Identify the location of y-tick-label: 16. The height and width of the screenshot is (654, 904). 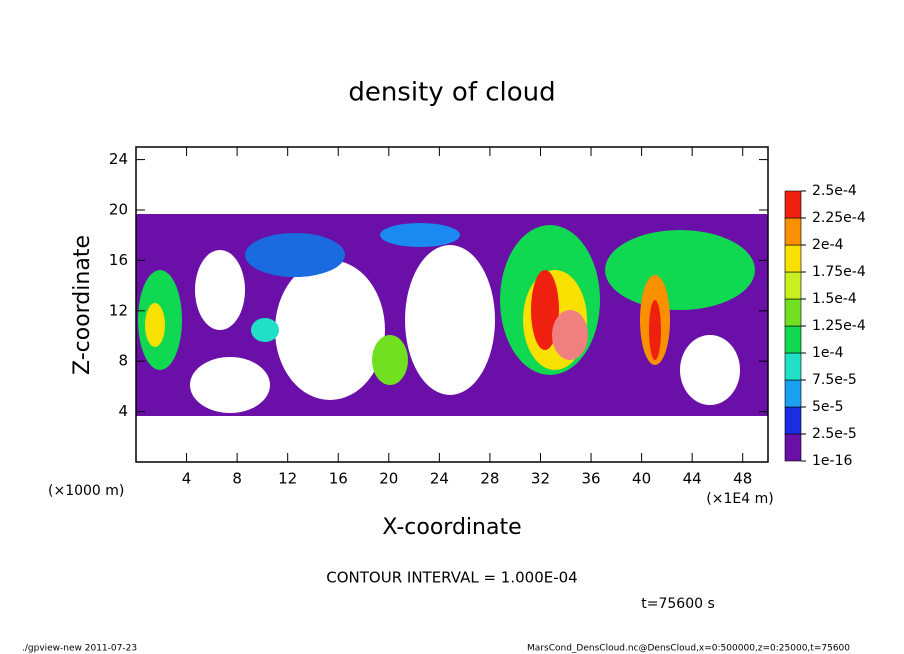
(118, 260).